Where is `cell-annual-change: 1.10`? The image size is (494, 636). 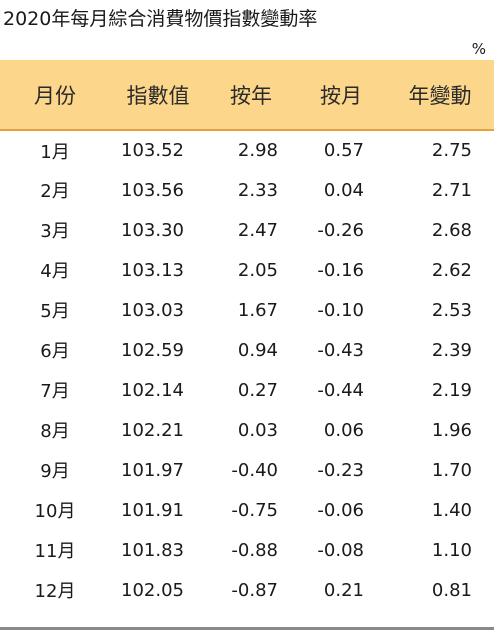
cell-annual-change: 1.10 is located at coordinates (451, 550).